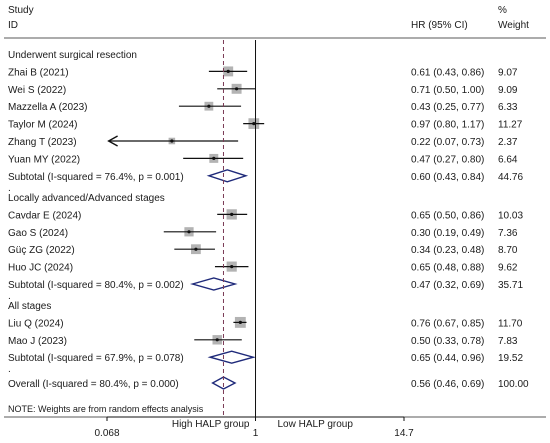  I want to click on study-hr-ci: 0.43 (0.25, 0.77), so click(447, 107).